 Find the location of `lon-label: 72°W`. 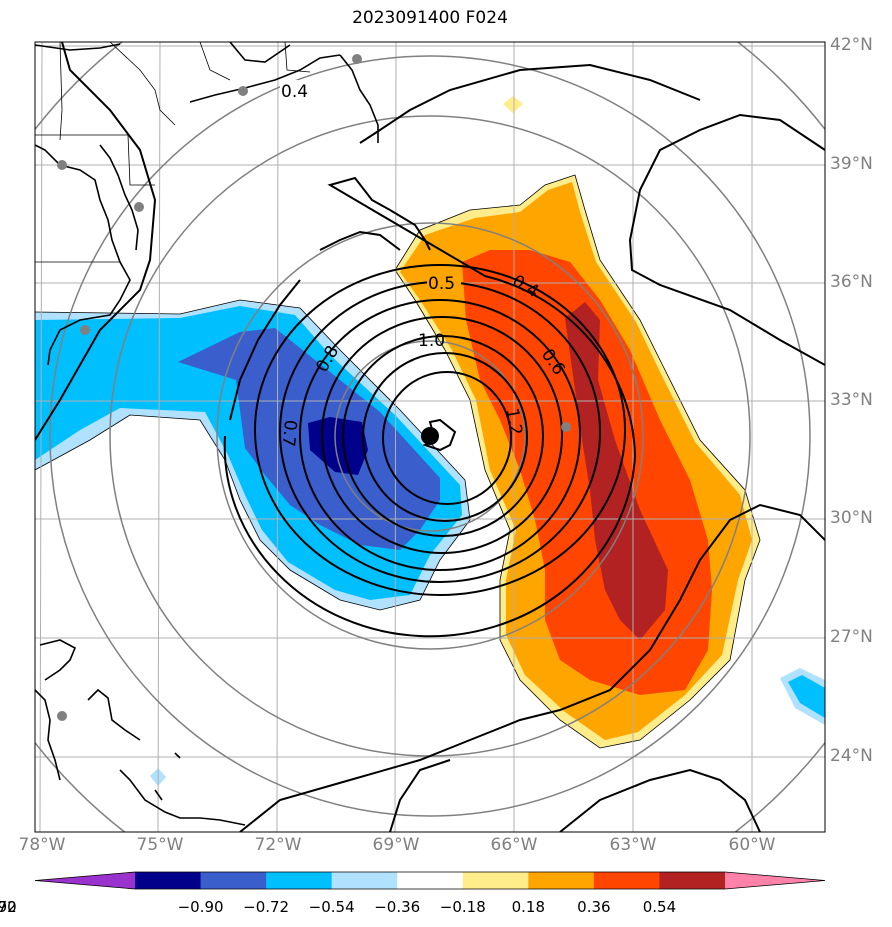

lon-label: 72°W is located at coordinates (278, 845).